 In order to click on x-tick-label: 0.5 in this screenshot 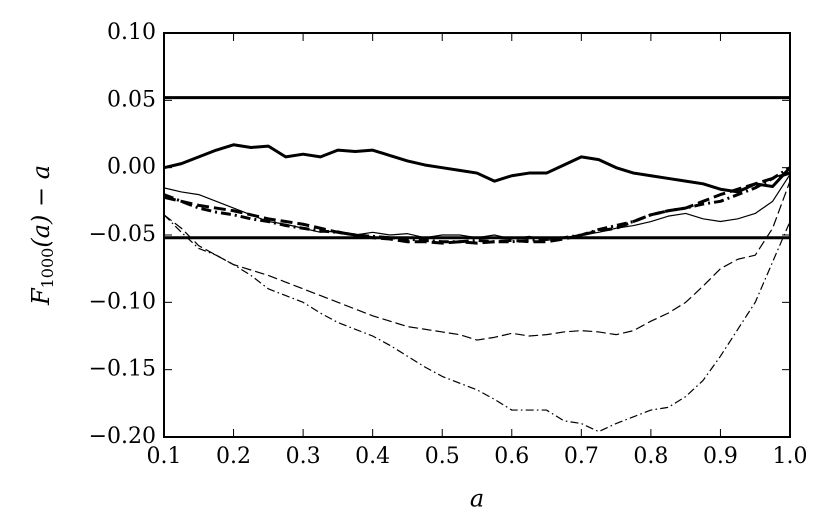, I will do `click(442, 456)`.